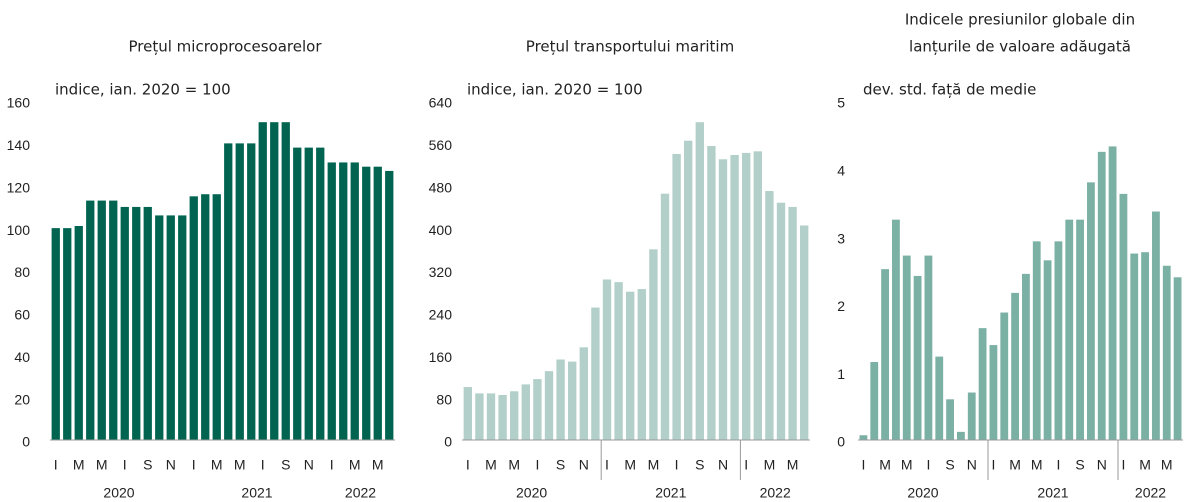 The image size is (1185, 502). Describe the element at coordinates (841, 103) in the screenshot. I see `y-tick-label: 5` at that location.